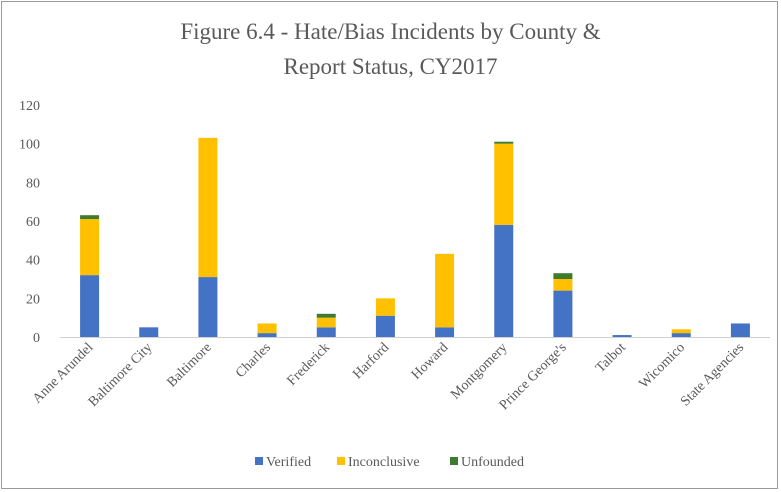 Image resolution: width=781 pixels, height=492 pixels. What do you see at coordinates (267, 335) in the screenshot?
I see `bar-verified-charles` at bounding box center [267, 335].